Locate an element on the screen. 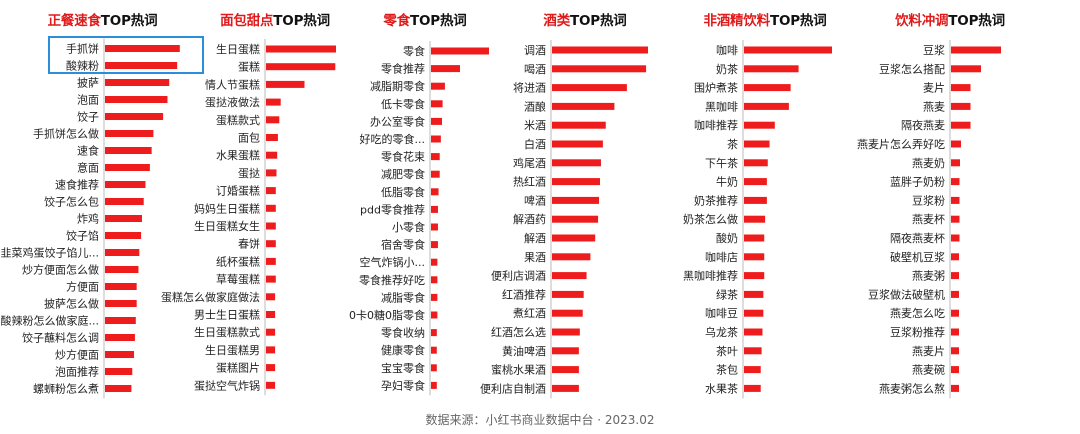  category-label: 牛奶 is located at coordinates (727, 182).